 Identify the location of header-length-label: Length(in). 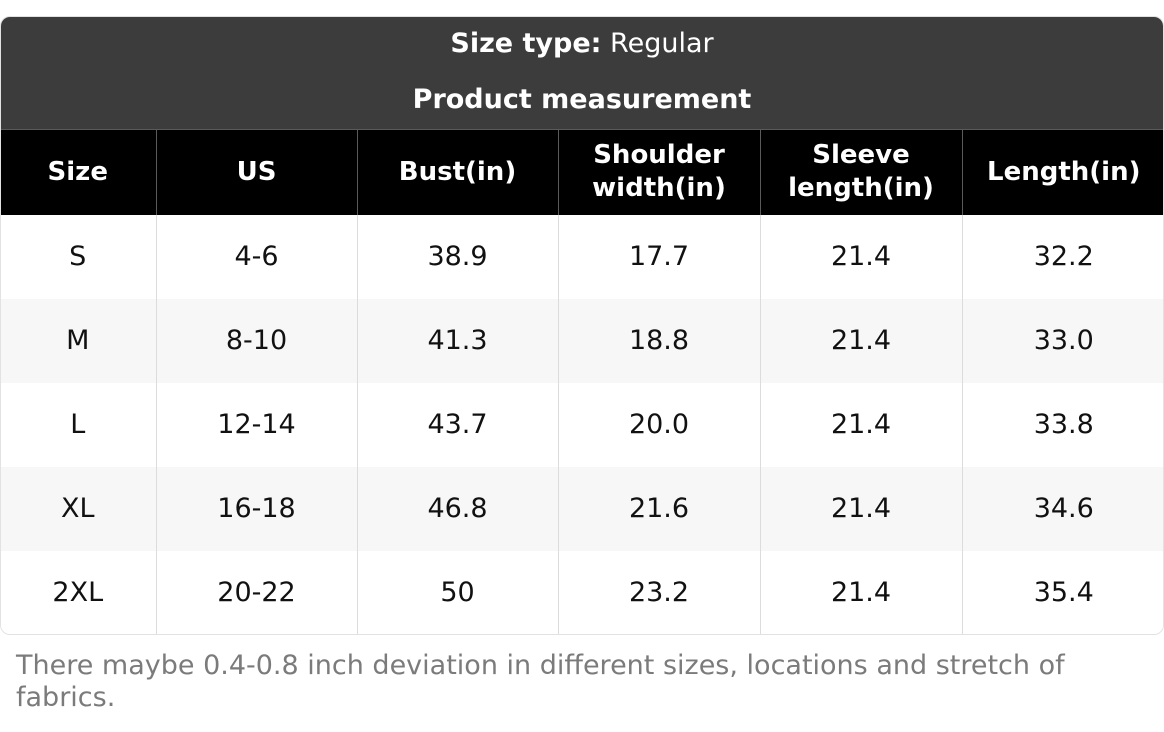
(1064, 171).